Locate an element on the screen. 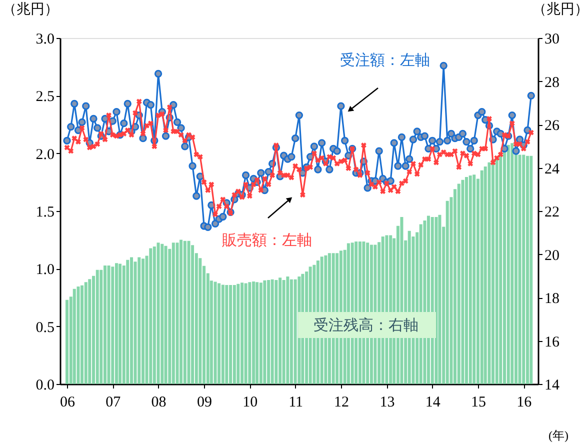 The image size is (584, 446). series-label: 販売額：左軸 is located at coordinates (267, 240).